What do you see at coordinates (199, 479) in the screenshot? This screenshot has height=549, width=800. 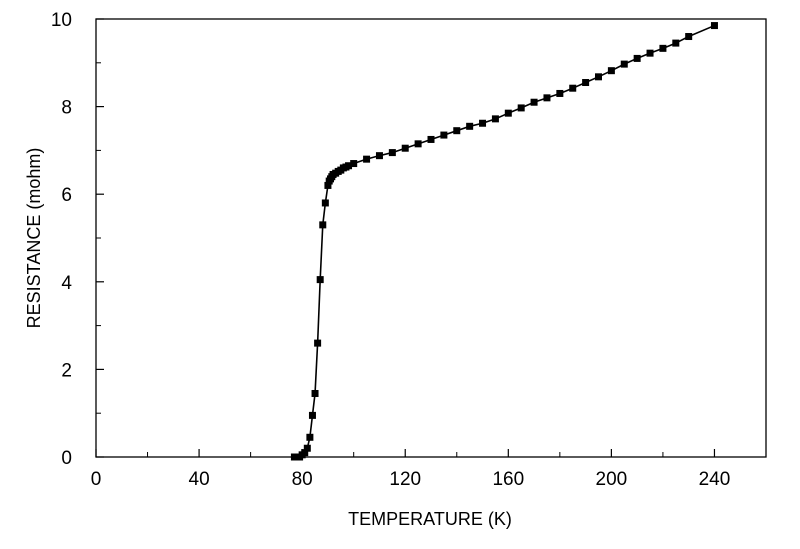 I see `x-tick-label: 40` at bounding box center [199, 479].